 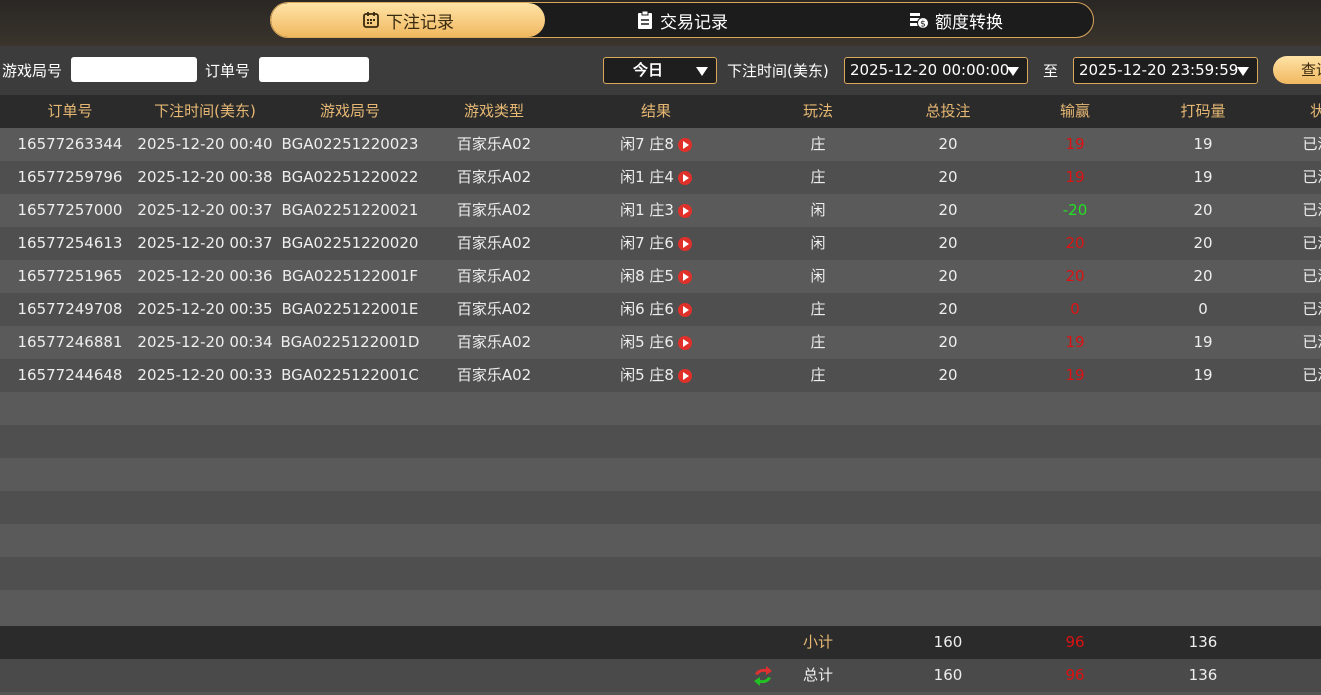 What do you see at coordinates (350, 210) in the screenshot?
I see `cell: BGA02251220021` at bounding box center [350, 210].